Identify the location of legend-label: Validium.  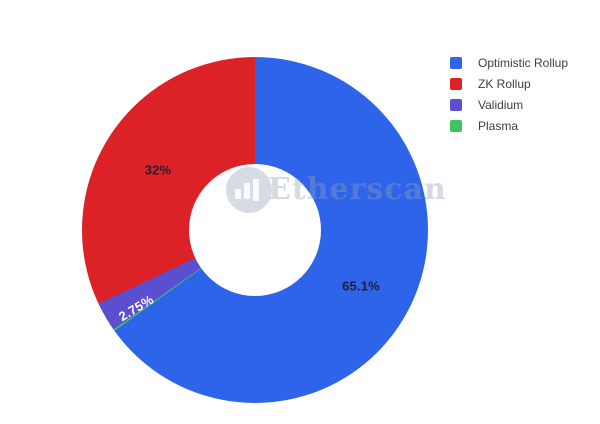
(501, 104).